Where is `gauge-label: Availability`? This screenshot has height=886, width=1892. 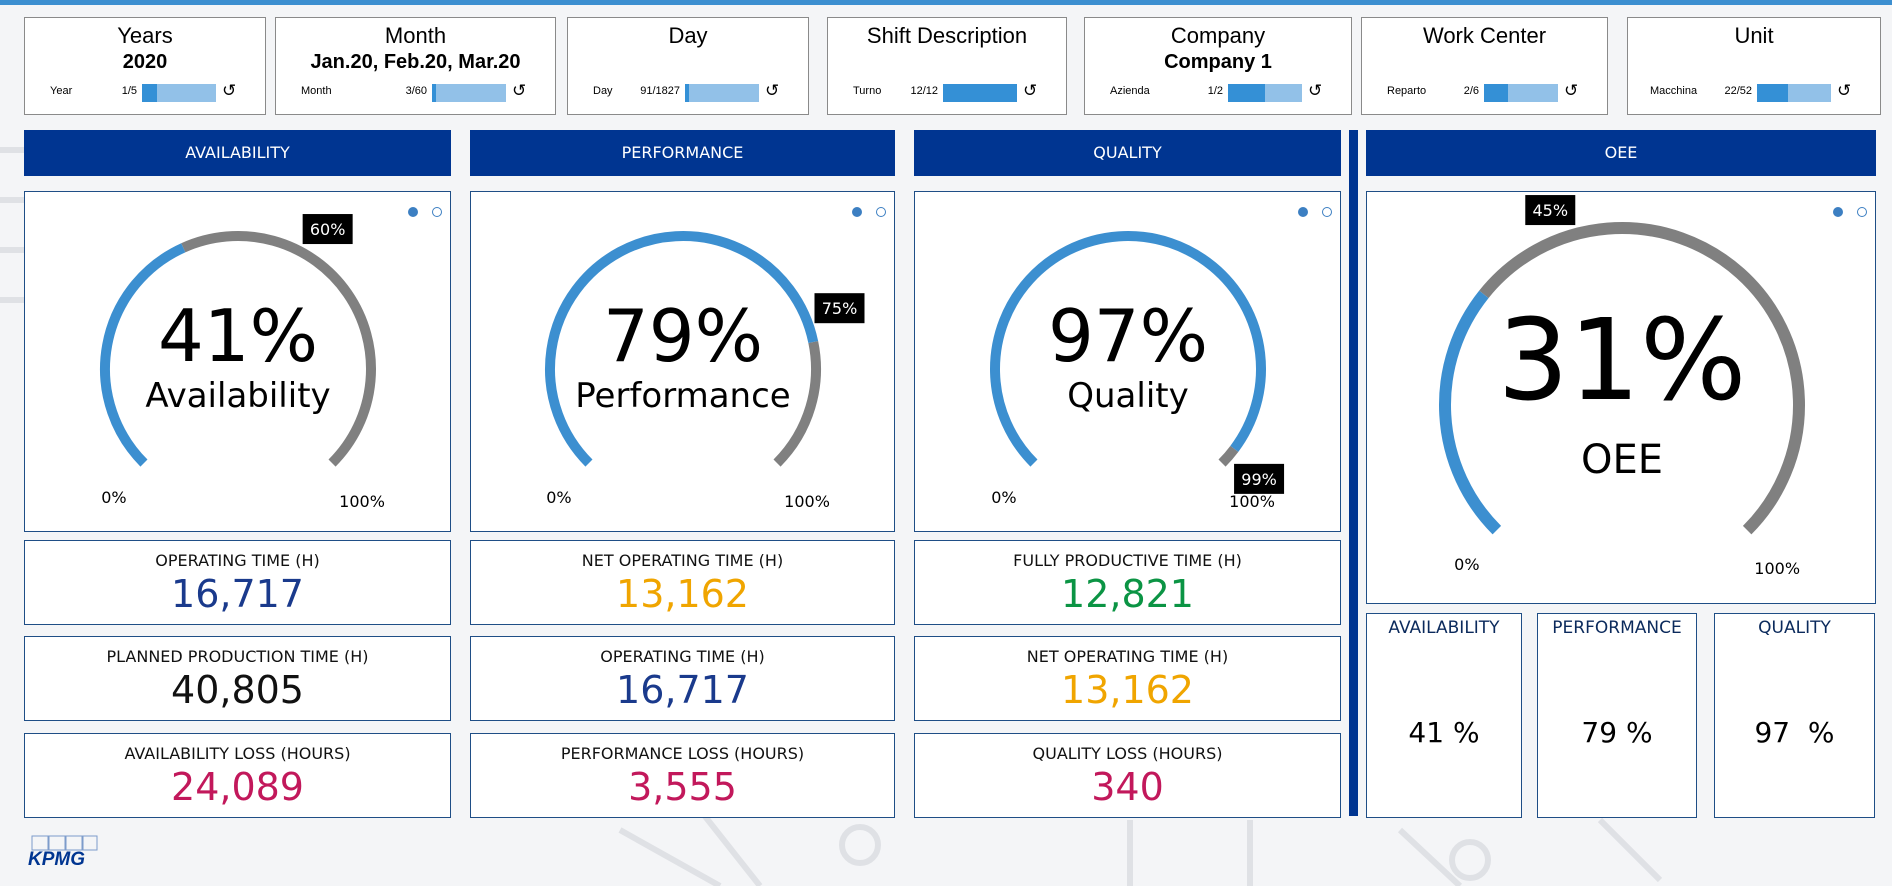 gauge-label: Availability is located at coordinates (237, 396).